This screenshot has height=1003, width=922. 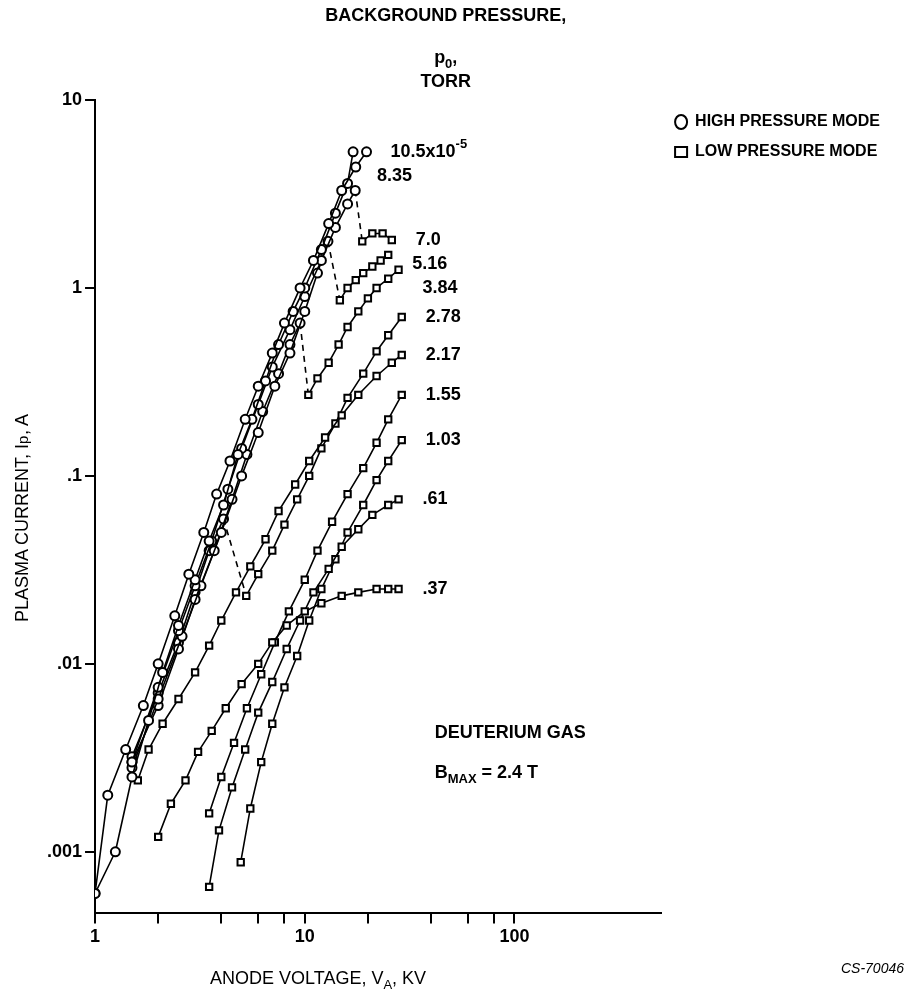 What do you see at coordinates (435, 498) in the screenshot?
I see `annotation: .61` at bounding box center [435, 498].